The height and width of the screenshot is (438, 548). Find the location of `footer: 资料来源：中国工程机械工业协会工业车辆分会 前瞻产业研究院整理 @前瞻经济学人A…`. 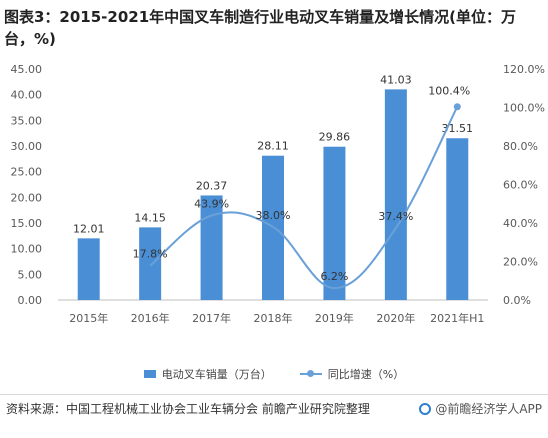

footer: 资料来源：中国工程机械工业协会工业车辆分会 前瞻产业研究院整理 @前瞻经济学人A… is located at coordinates (274, 408).